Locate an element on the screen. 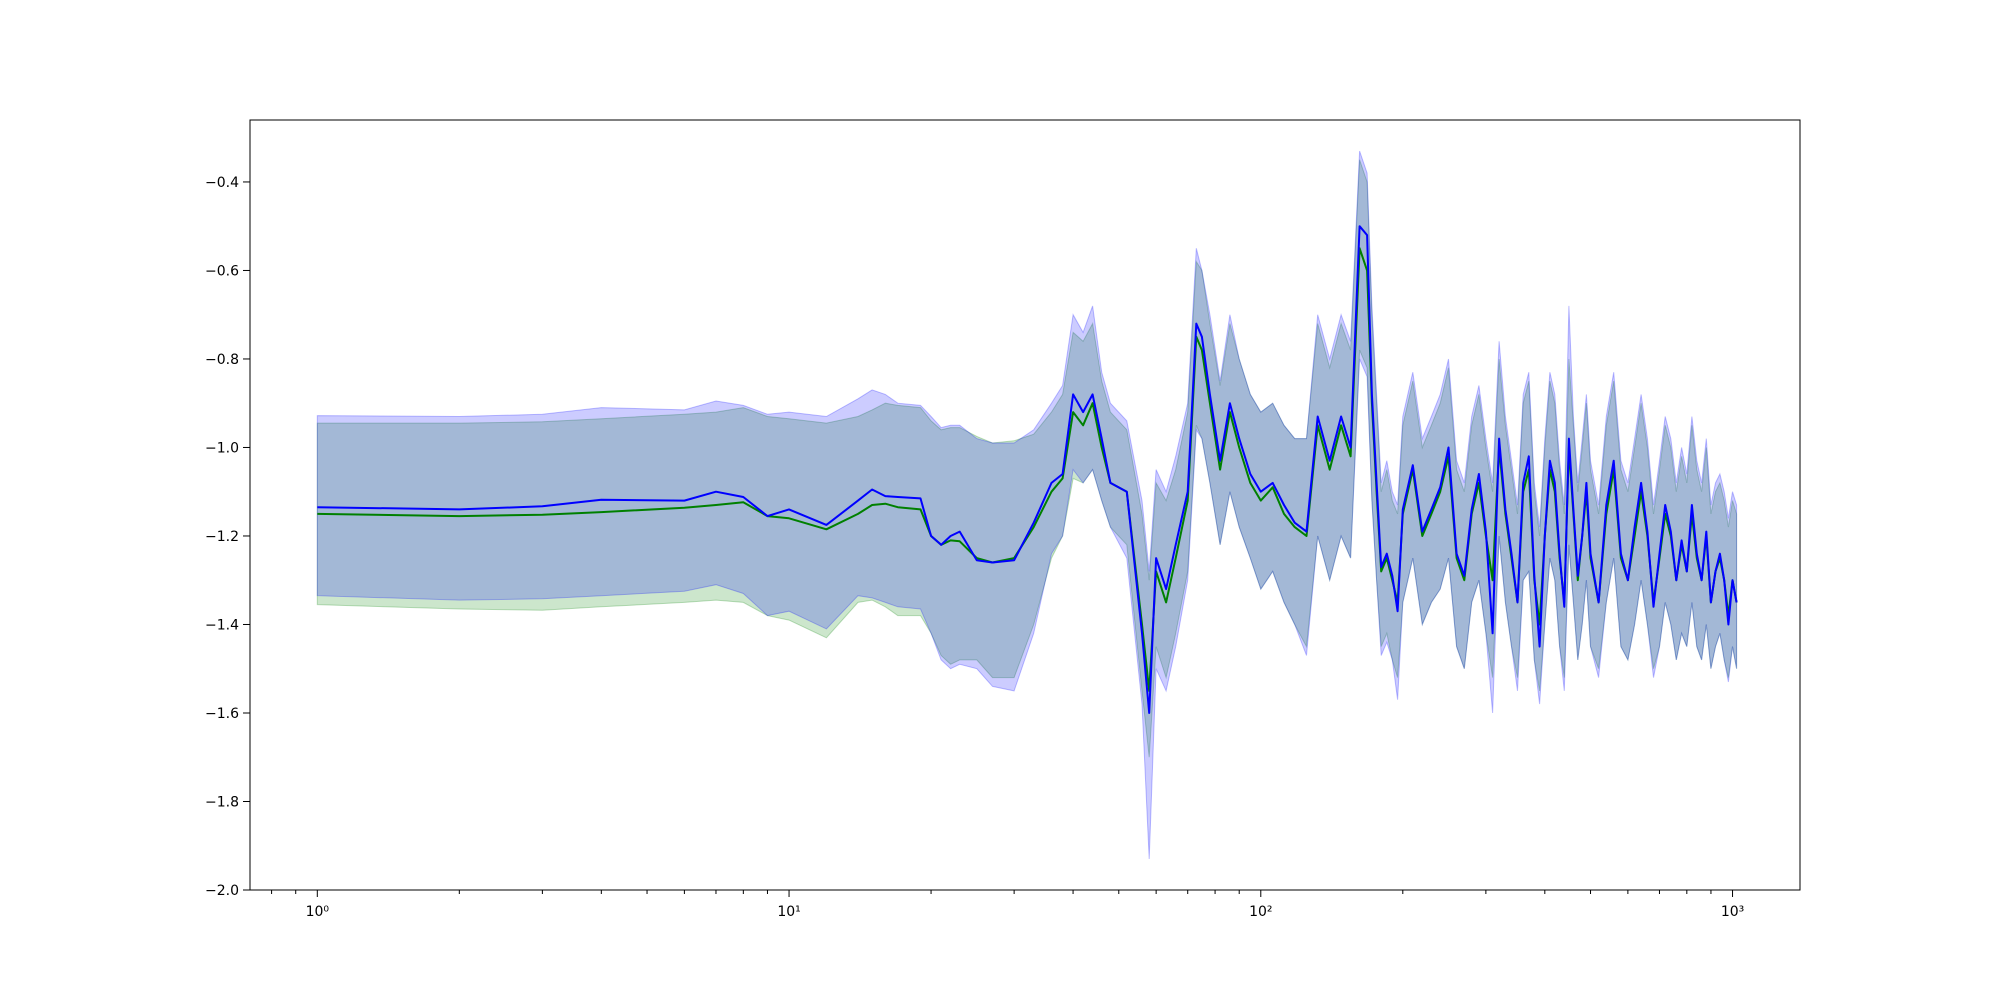  y-tick-label-8: −2.0 is located at coordinates (222, 891).